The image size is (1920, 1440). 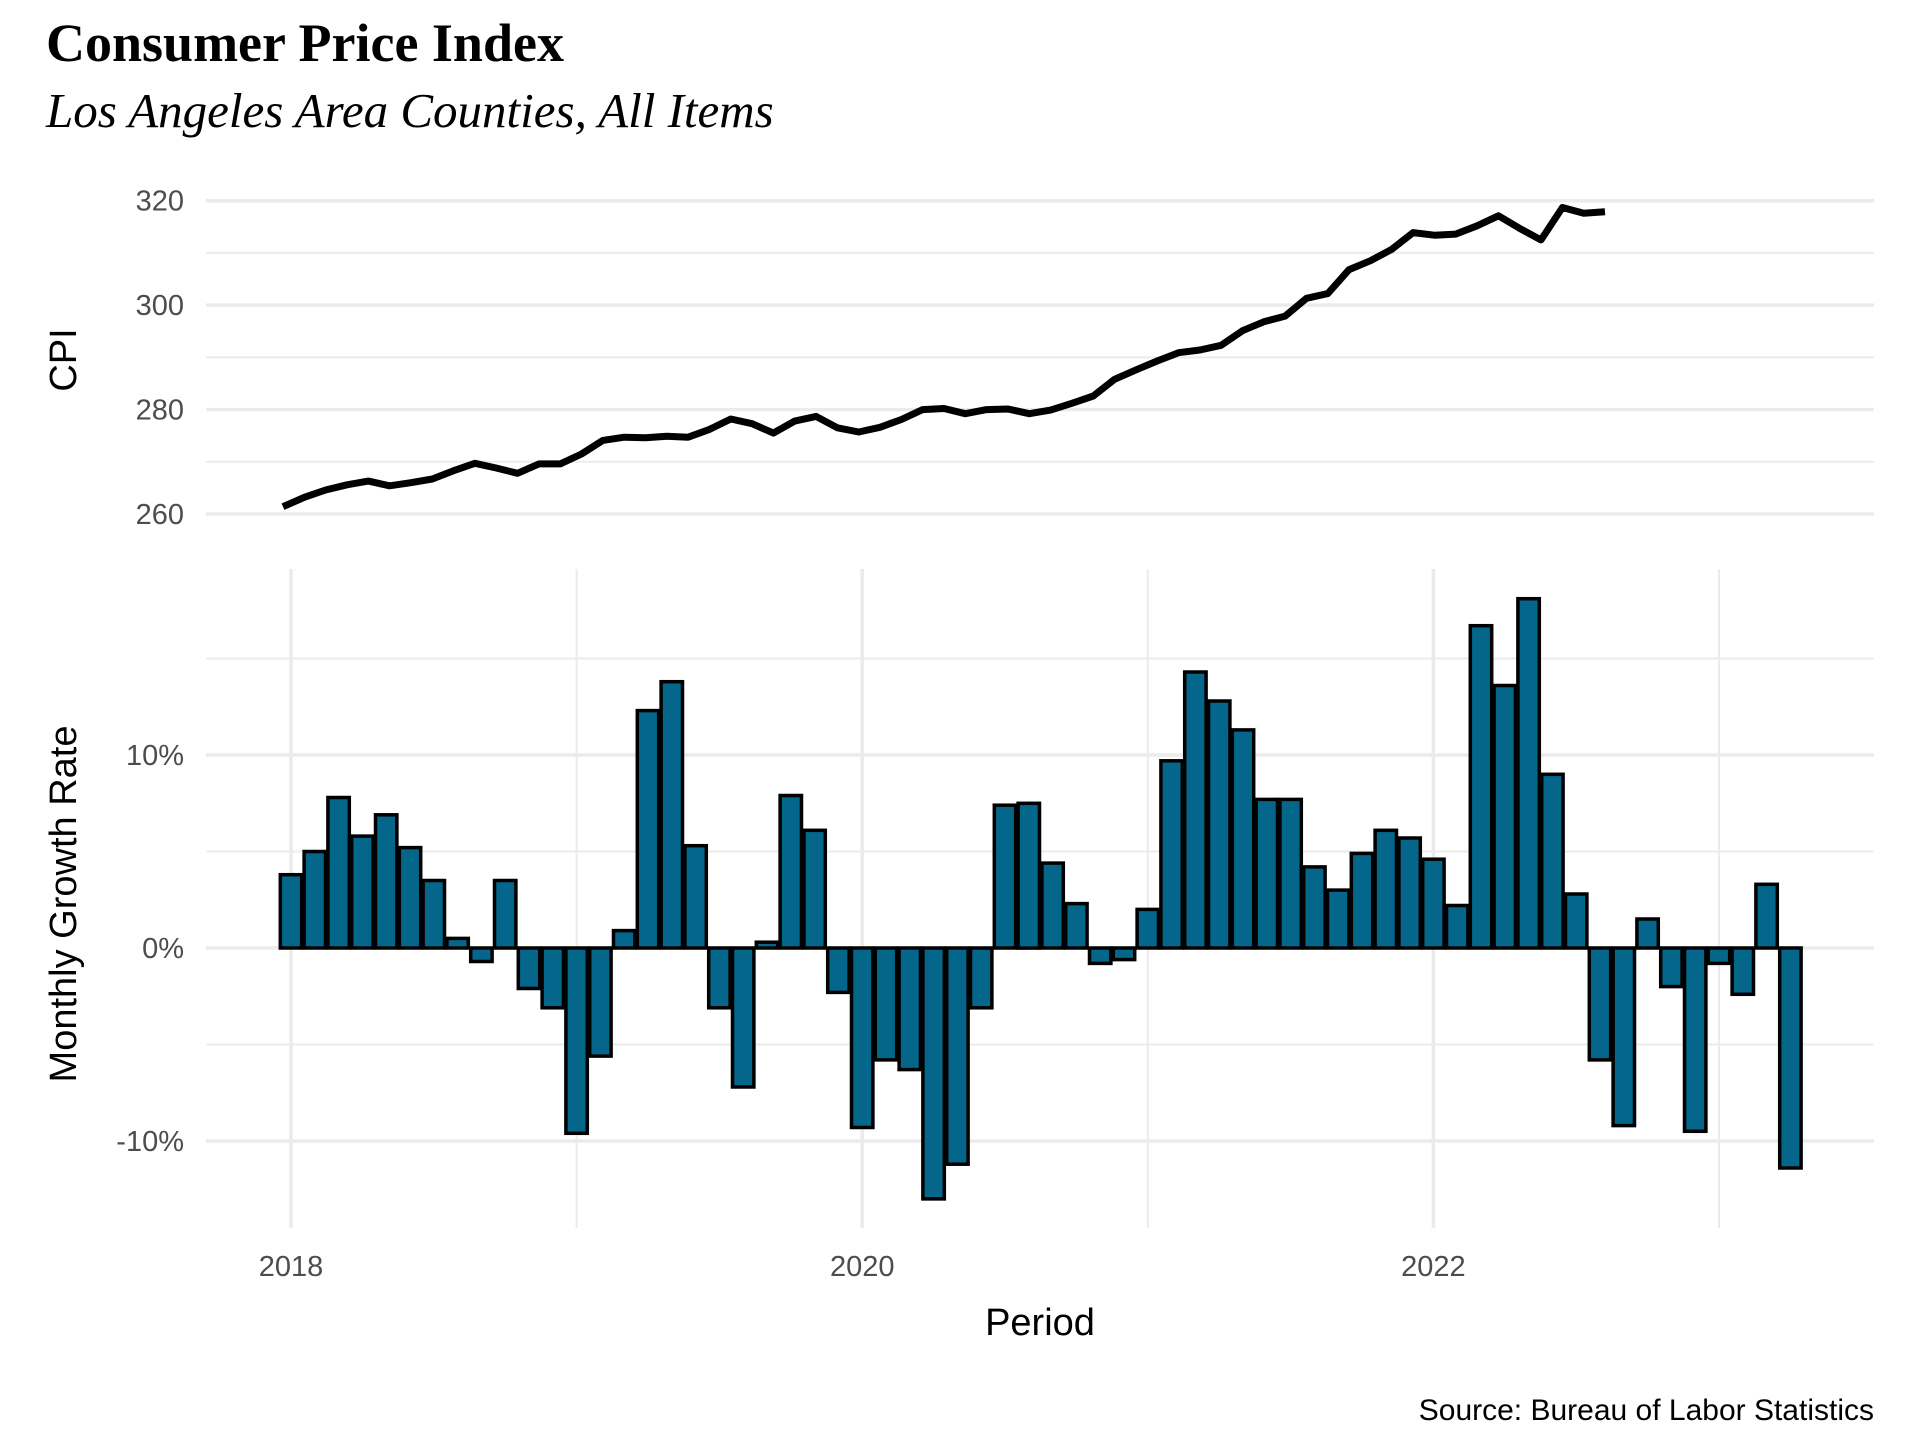 What do you see at coordinates (291, 1267) in the screenshot?
I see `x-tick-label: 2018` at bounding box center [291, 1267].